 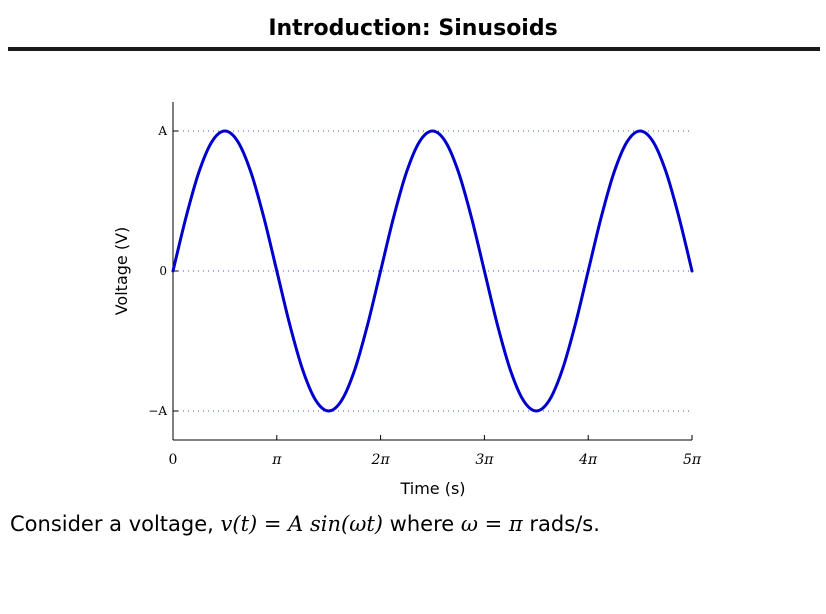 I want to click on omega-equation: ω = π, so click(x=491, y=524).